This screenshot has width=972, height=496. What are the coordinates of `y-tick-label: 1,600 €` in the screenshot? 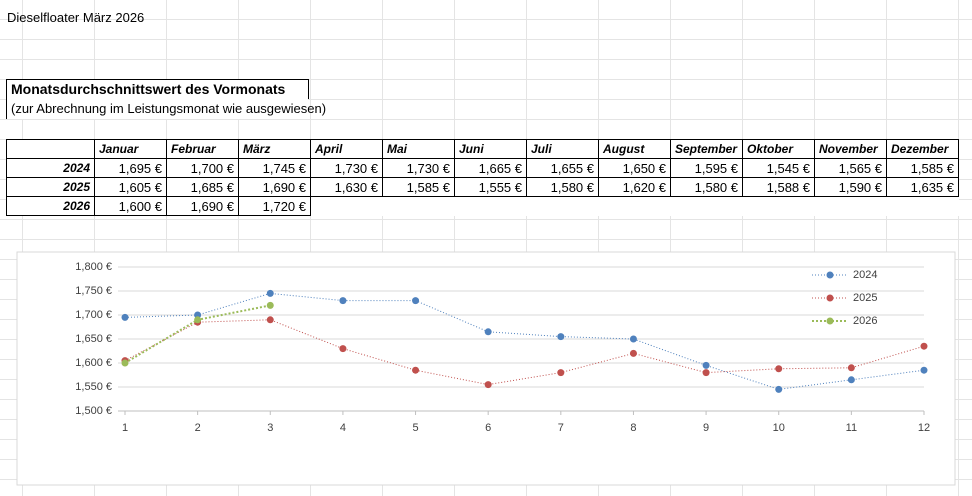 It's located at (93, 363).